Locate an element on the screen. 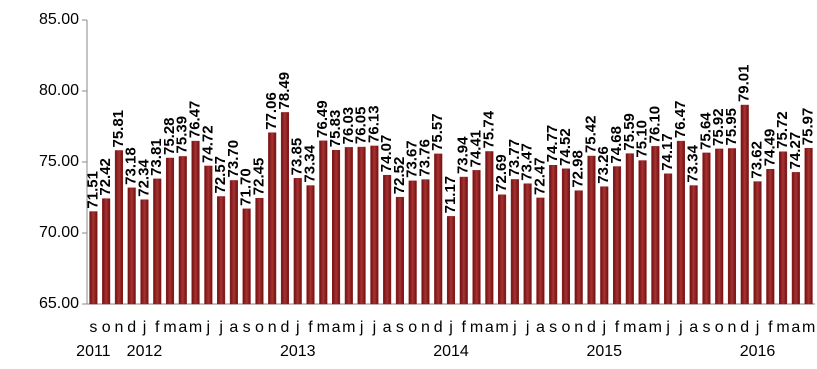 Image resolution: width=817 pixels, height=369 pixels. year-label: 2011 is located at coordinates (93, 351).